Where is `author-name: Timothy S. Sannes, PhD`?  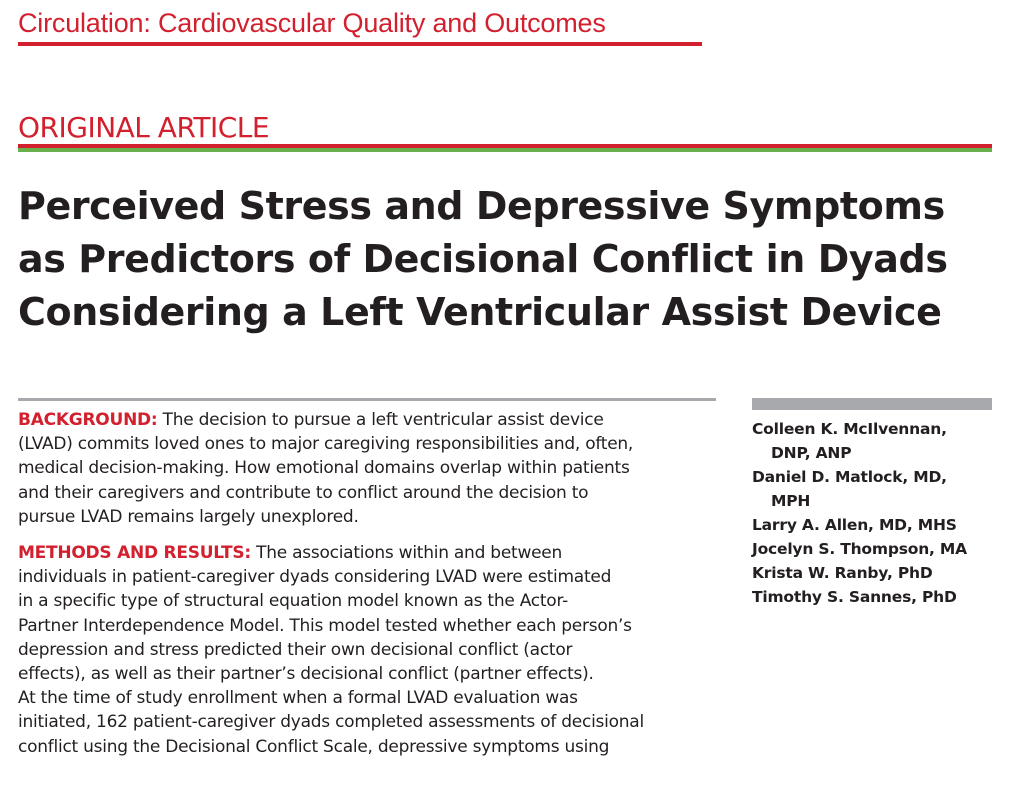 author-name: Timothy S. Sannes, PhD is located at coordinates (854, 597).